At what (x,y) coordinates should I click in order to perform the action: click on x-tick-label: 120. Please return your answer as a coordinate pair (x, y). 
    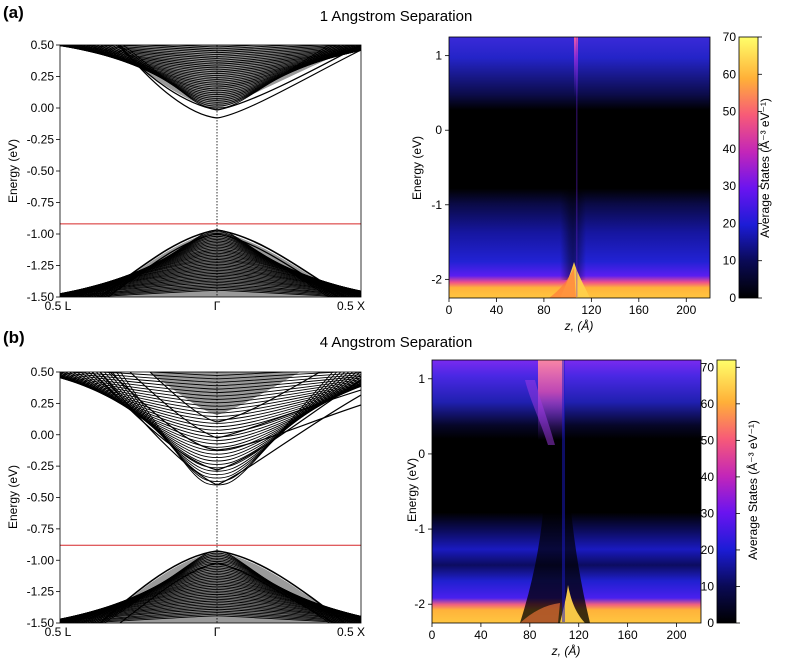
    Looking at the image, I should click on (591, 310).